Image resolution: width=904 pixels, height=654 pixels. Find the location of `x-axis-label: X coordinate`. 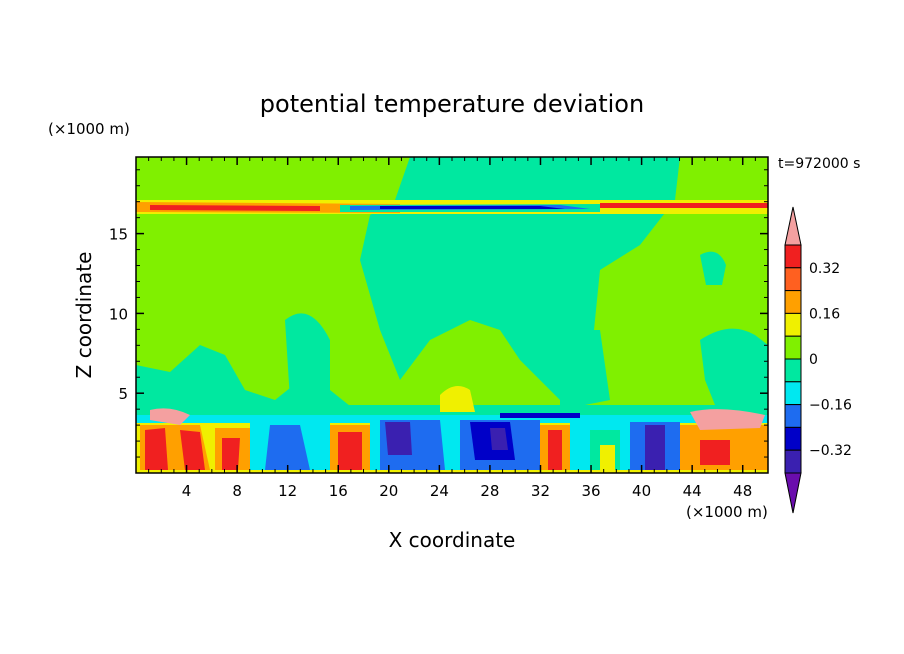

x-axis-label: X coordinate is located at coordinates (452, 540).